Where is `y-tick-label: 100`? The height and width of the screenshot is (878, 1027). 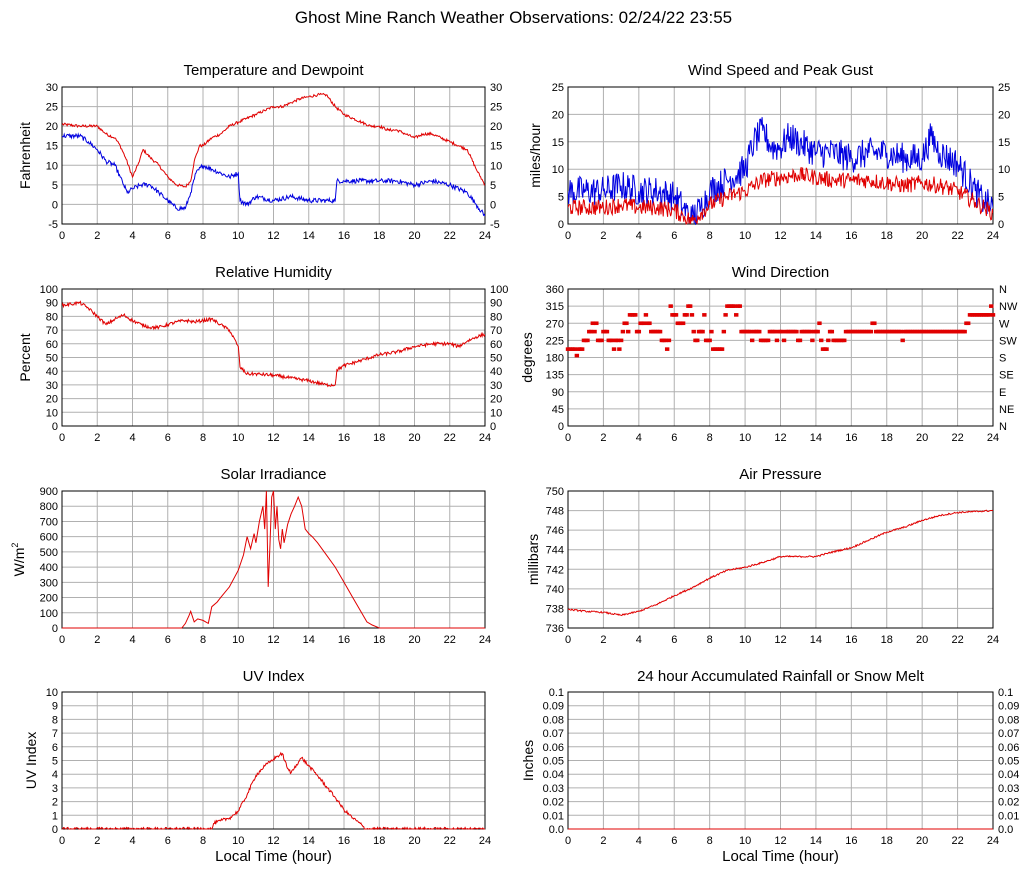 y-tick-label: 100 is located at coordinates (49, 290).